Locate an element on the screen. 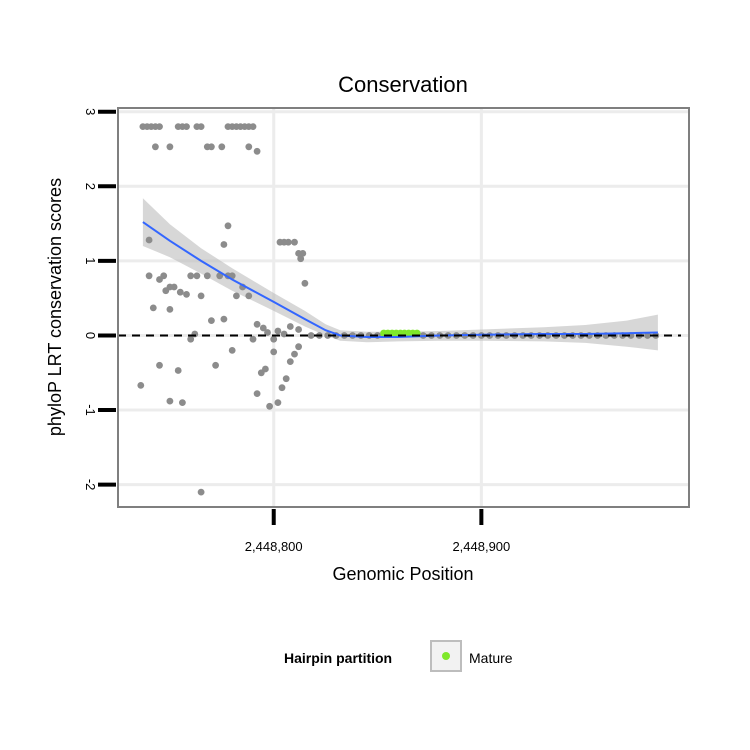 The image size is (750, 750). legend-title: Hairpin partition is located at coordinates (338, 658).